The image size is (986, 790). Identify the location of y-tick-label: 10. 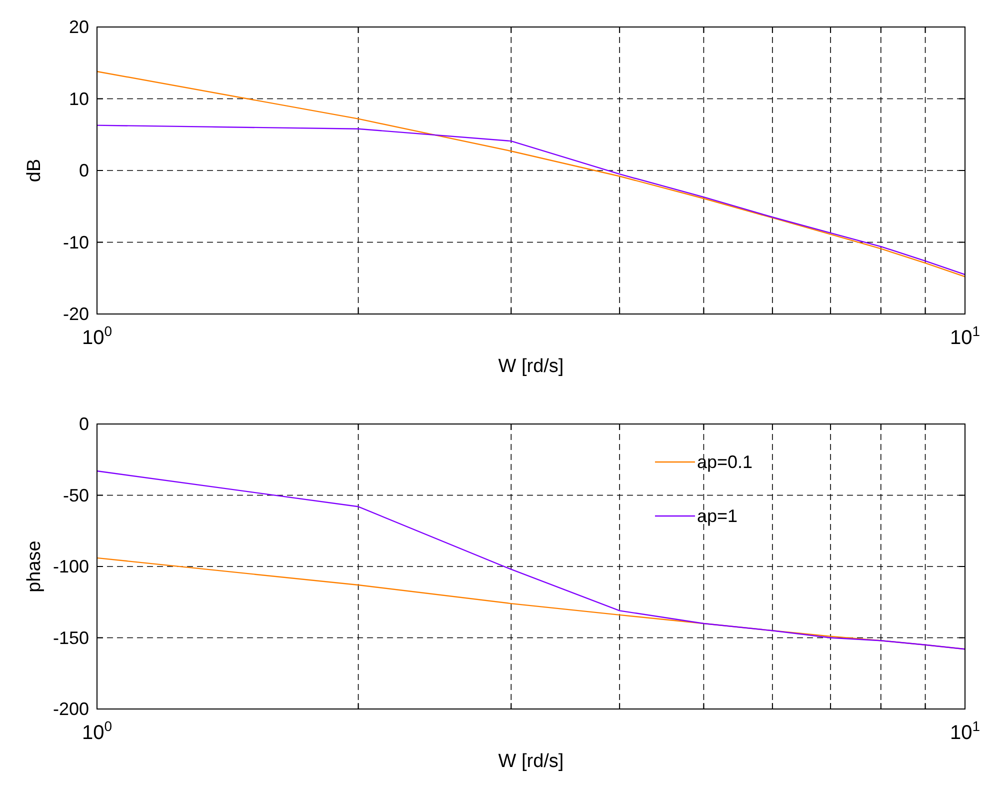
(78, 98).